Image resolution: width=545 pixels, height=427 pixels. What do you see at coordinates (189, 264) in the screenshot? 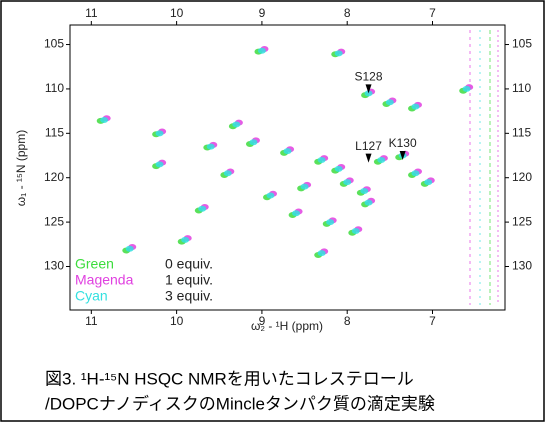
I see `legend-equiv: 0 equiv.` at bounding box center [189, 264].